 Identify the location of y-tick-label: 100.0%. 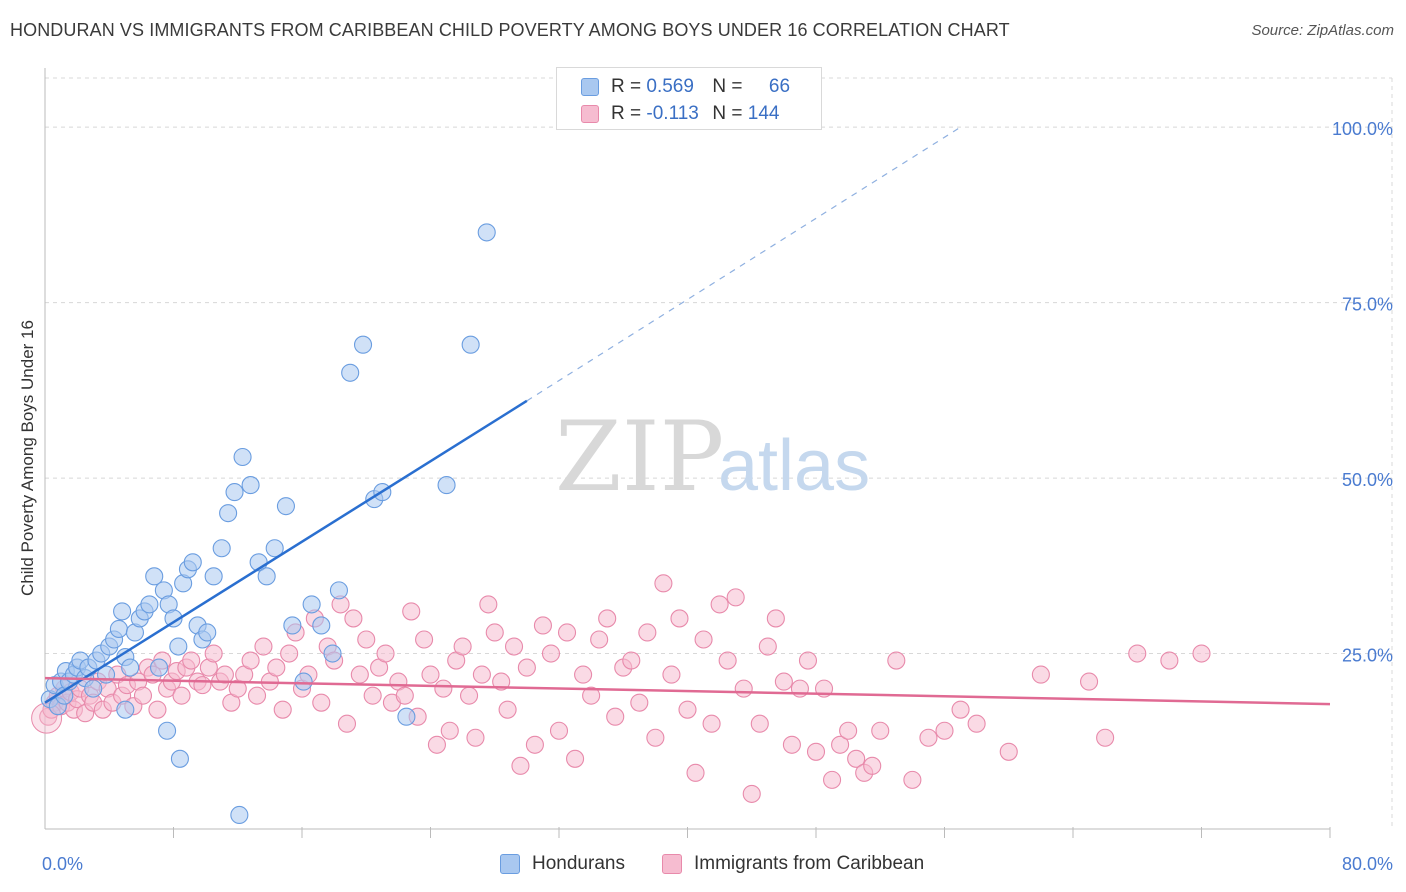
(1362, 129).